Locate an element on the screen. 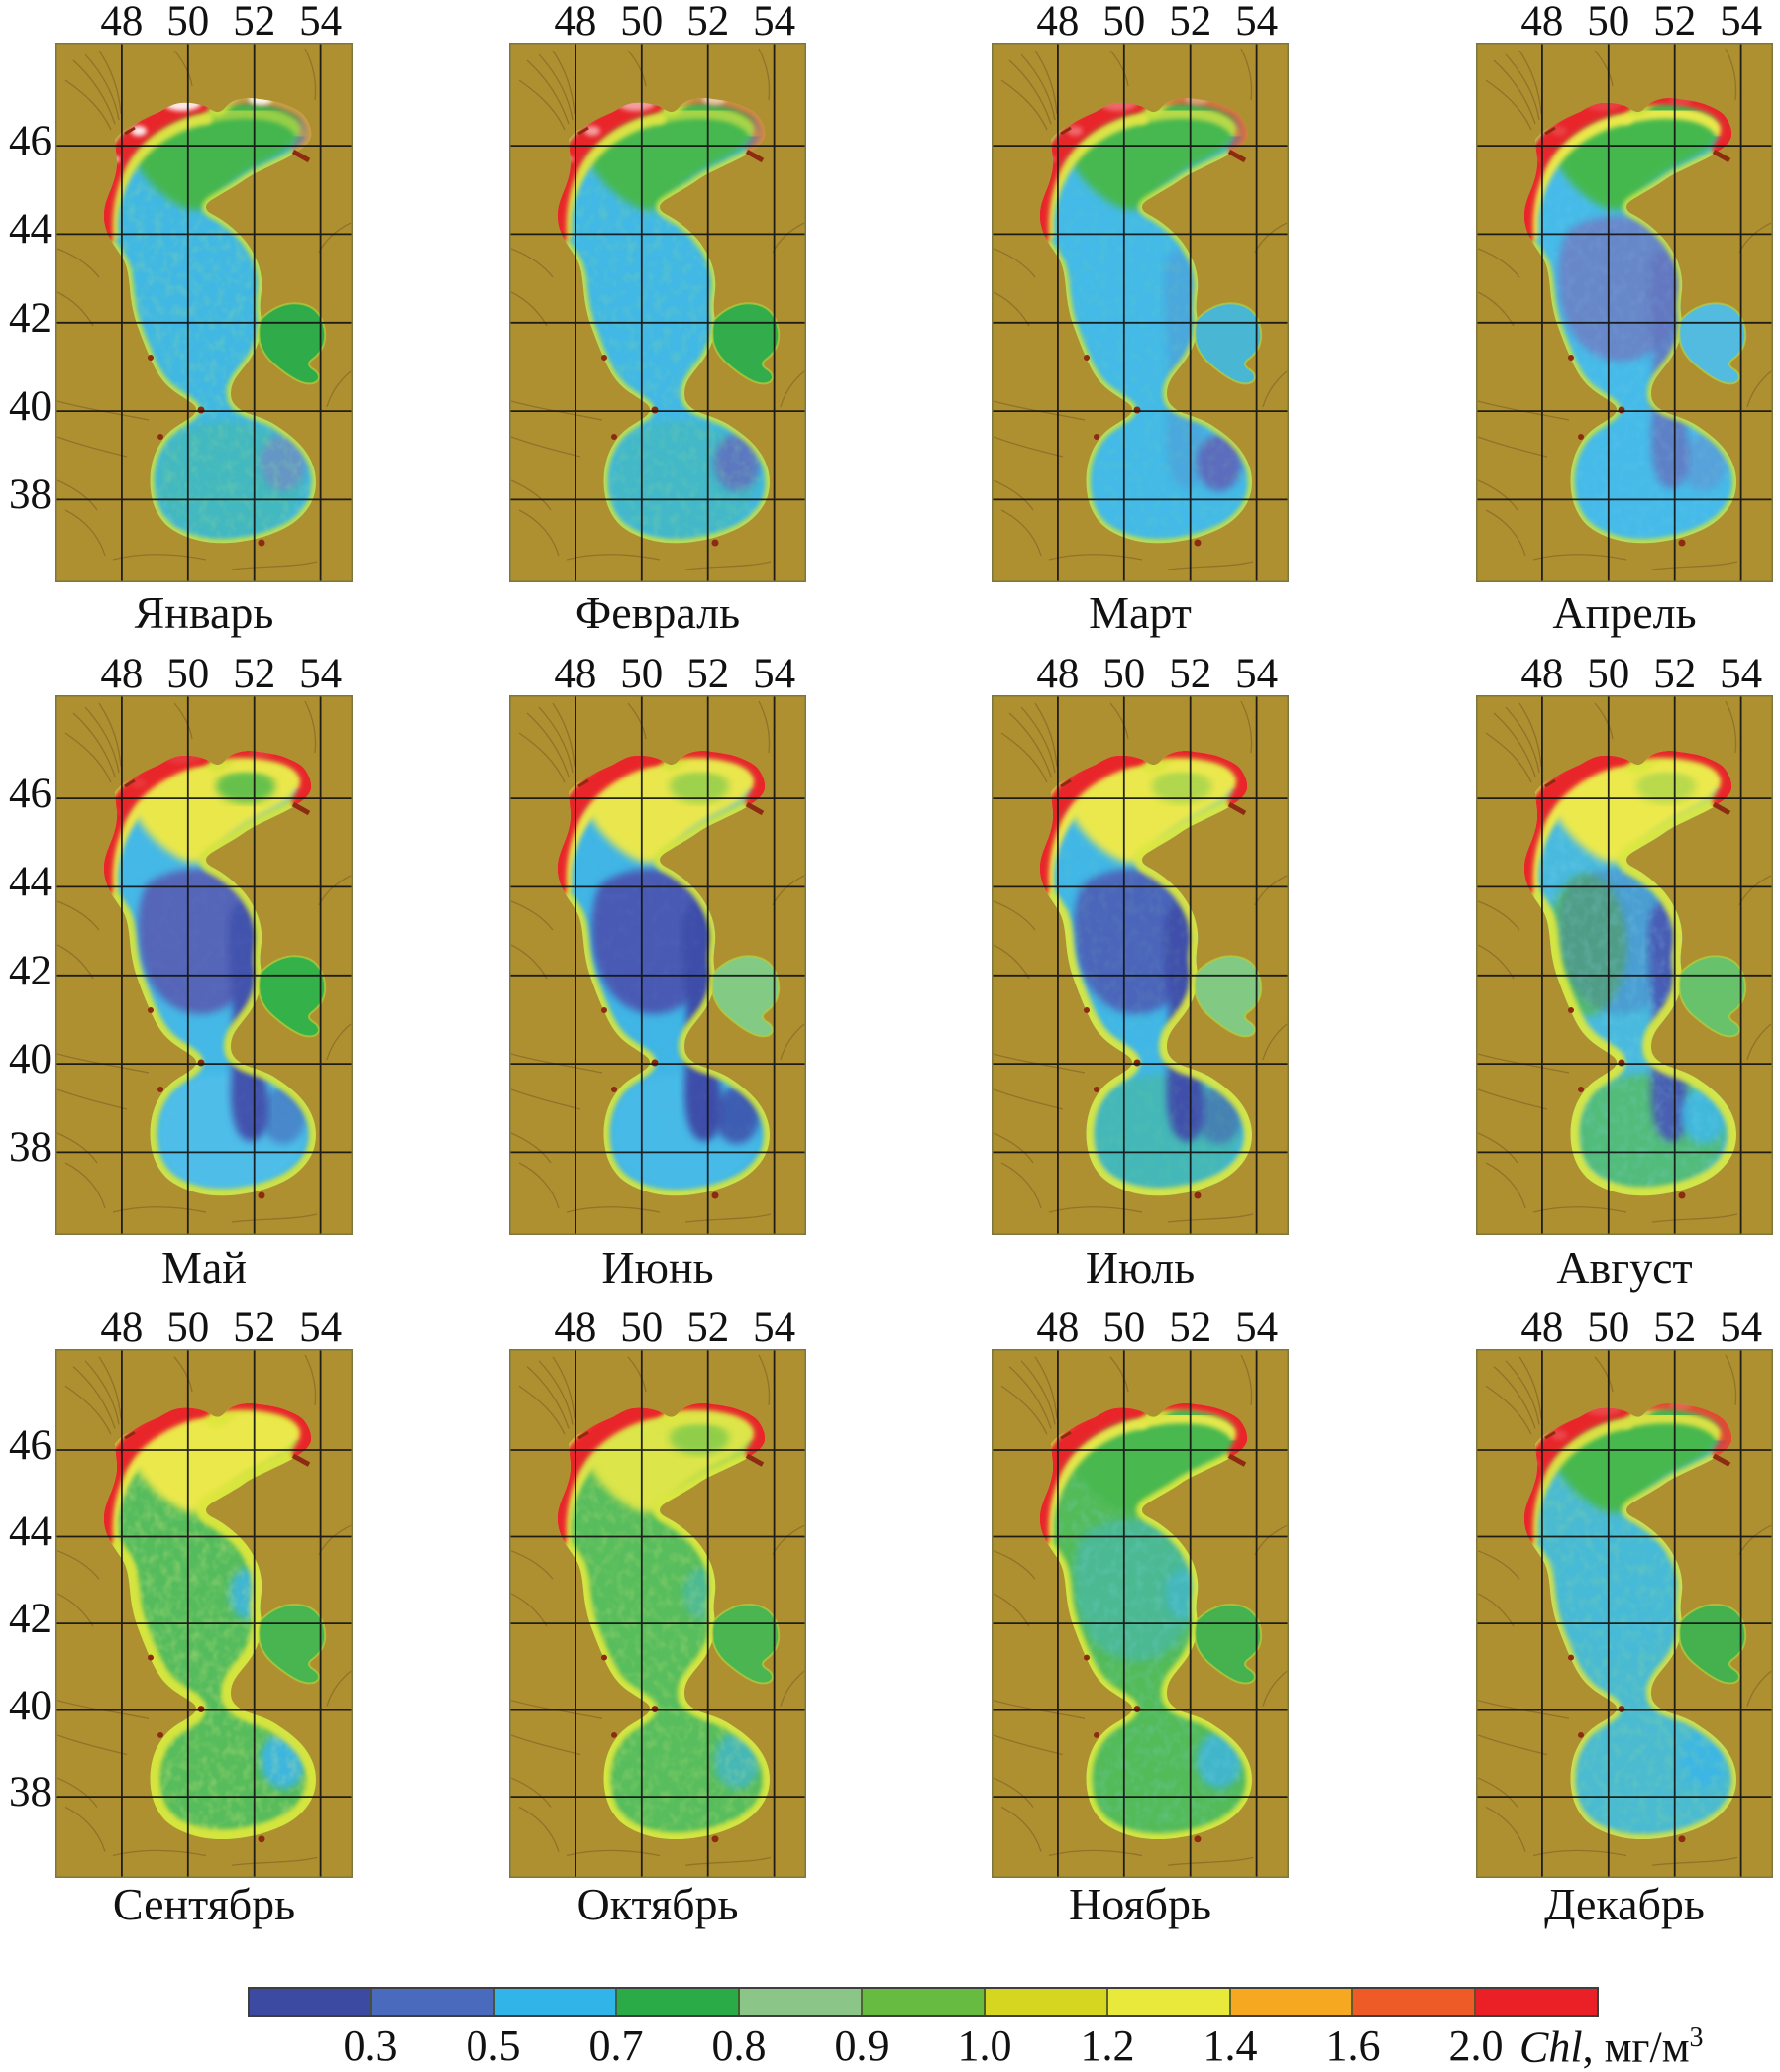 This screenshot has height=2072, width=1780. colorbar-unit-label: Chl, мг/м3 is located at coordinates (1611, 2047).